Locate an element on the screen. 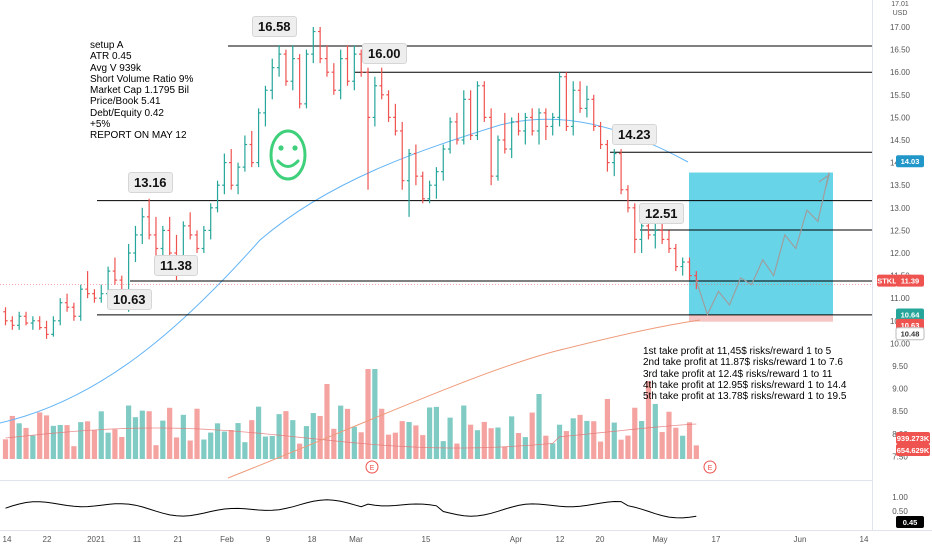  time-tick: Apr is located at coordinates (516, 539).